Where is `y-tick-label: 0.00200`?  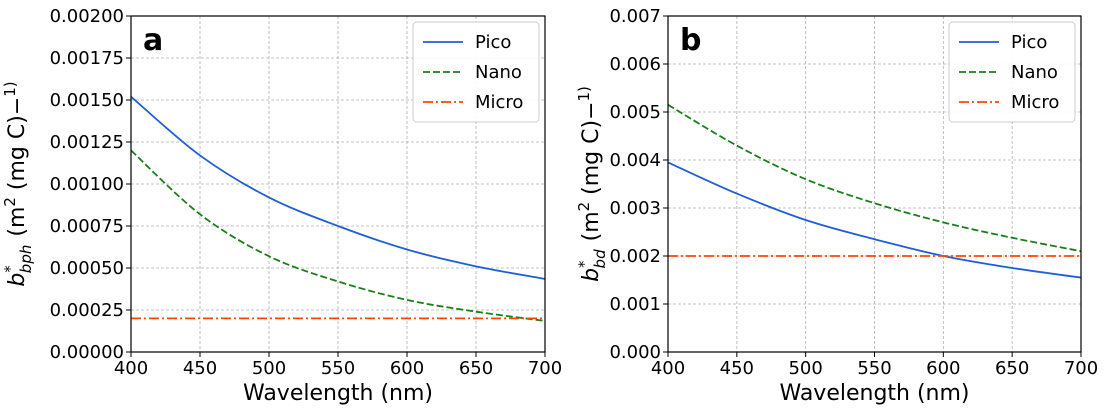
y-tick-label: 0.00200 is located at coordinates (87, 16).